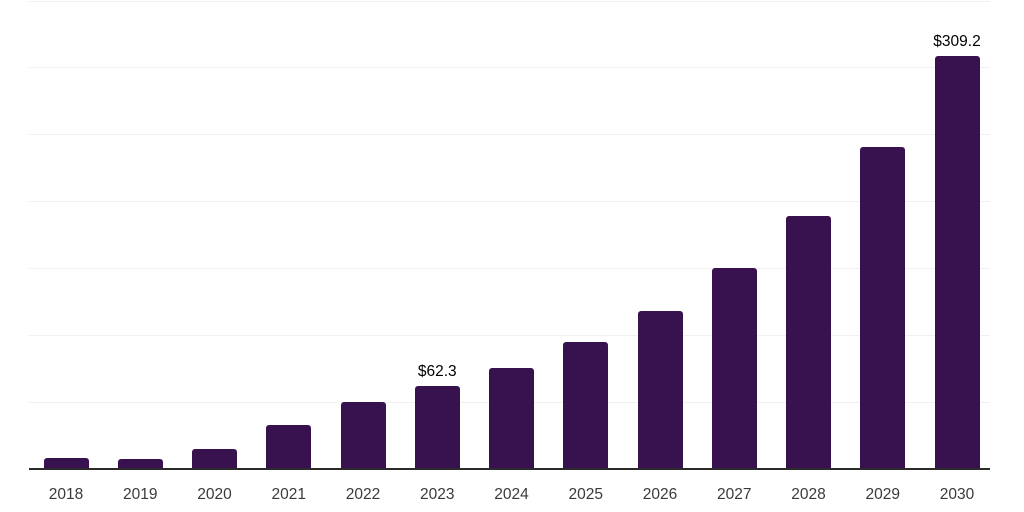  I want to click on value-label-2030: $309.2, so click(957, 41).